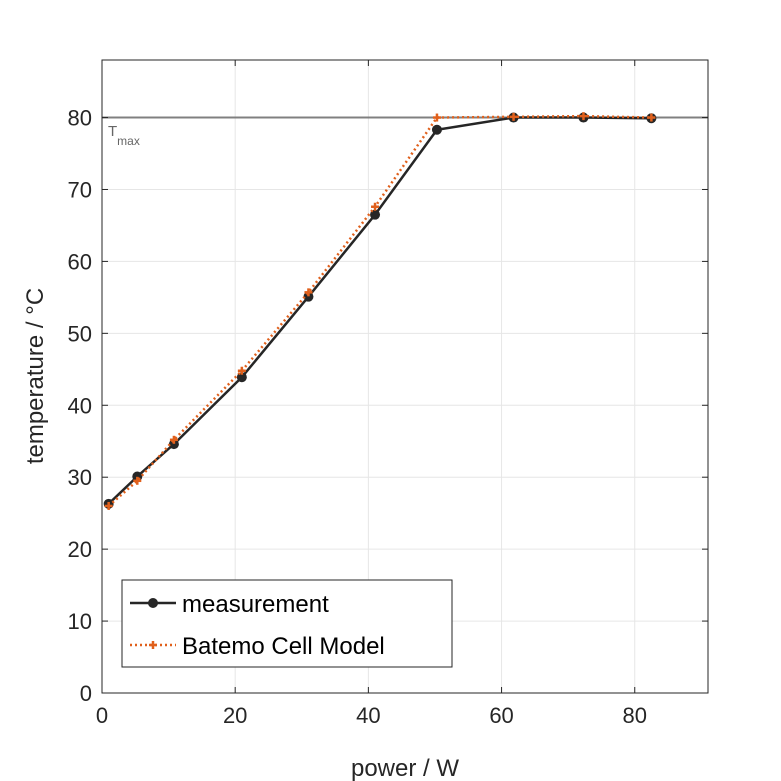 The width and height of the screenshot is (781, 781). What do you see at coordinates (80, 118) in the screenshot?
I see `y-tick-label: 80` at bounding box center [80, 118].